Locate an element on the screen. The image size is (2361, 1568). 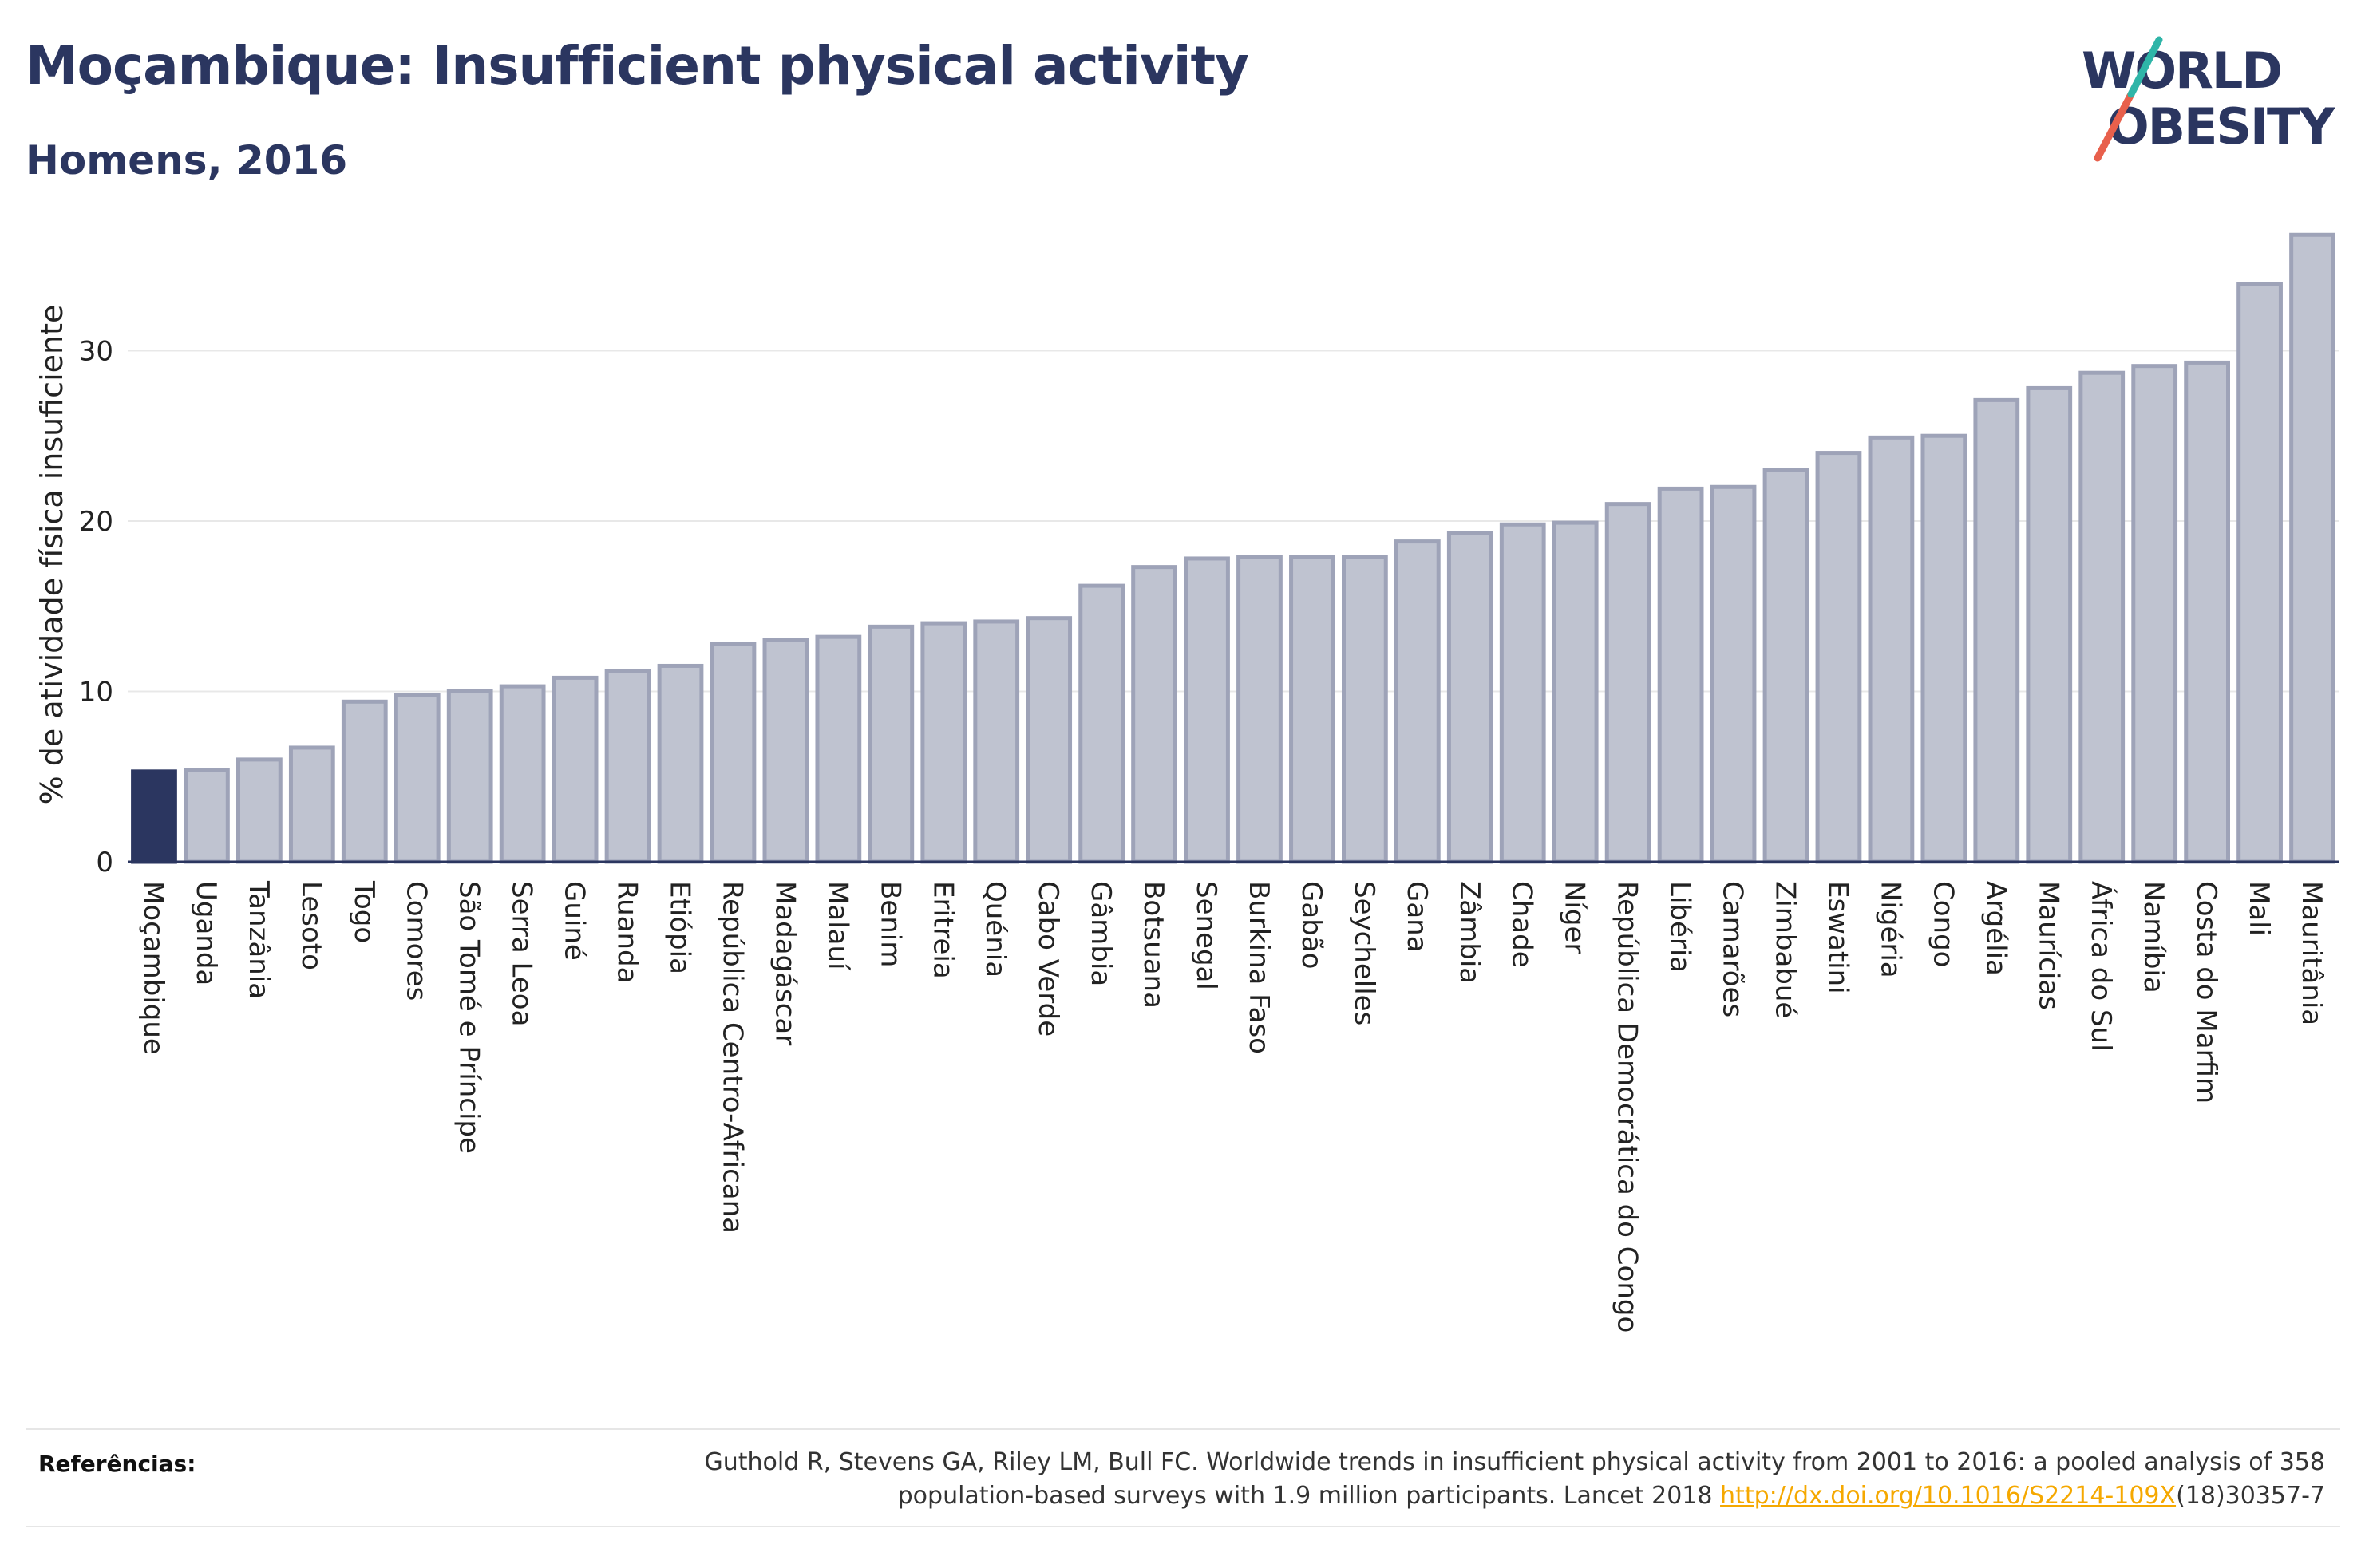
y-axis-title: % de atividade física insuficiente is located at coordinates (51, 555).